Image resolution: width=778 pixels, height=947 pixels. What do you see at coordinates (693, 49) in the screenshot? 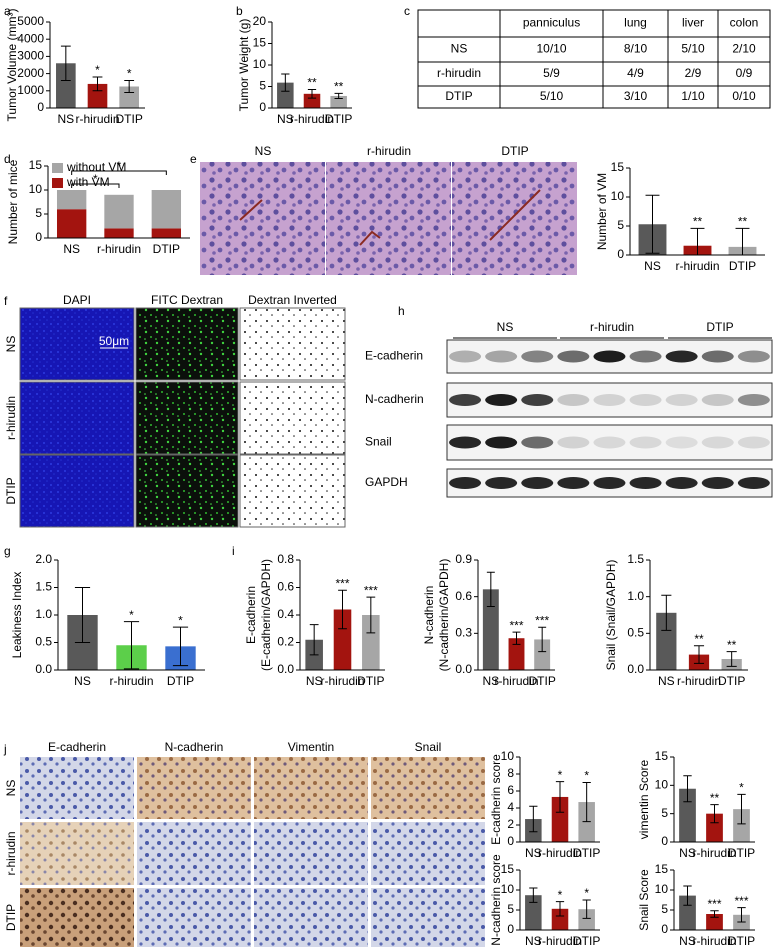
I see `table-cell: 5/10` at bounding box center [693, 49].